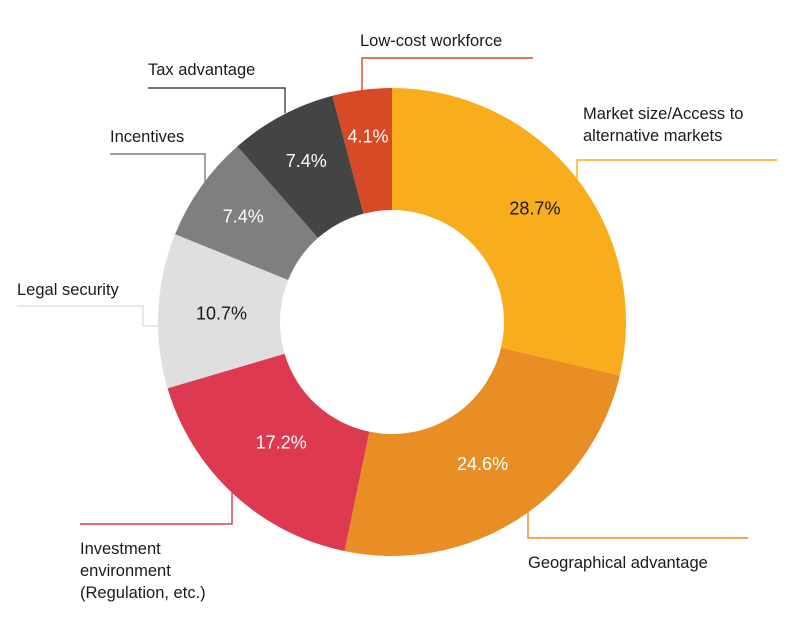  What do you see at coordinates (652, 136) in the screenshot?
I see `category-label-line: alternative markets` at bounding box center [652, 136].